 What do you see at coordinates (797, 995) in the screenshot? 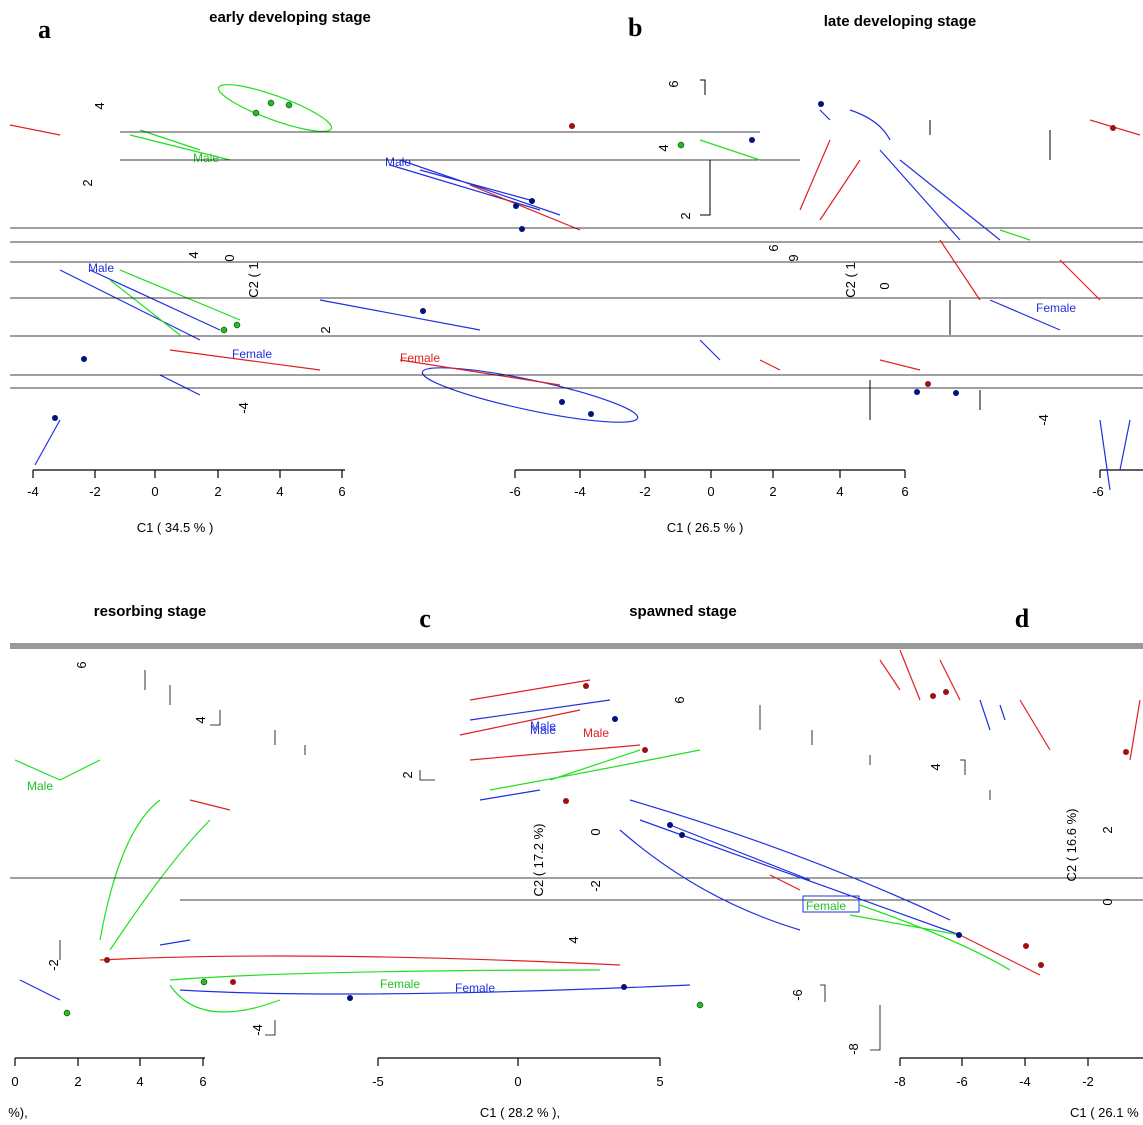
I see `y-tick-label: -6` at bounding box center [797, 995].